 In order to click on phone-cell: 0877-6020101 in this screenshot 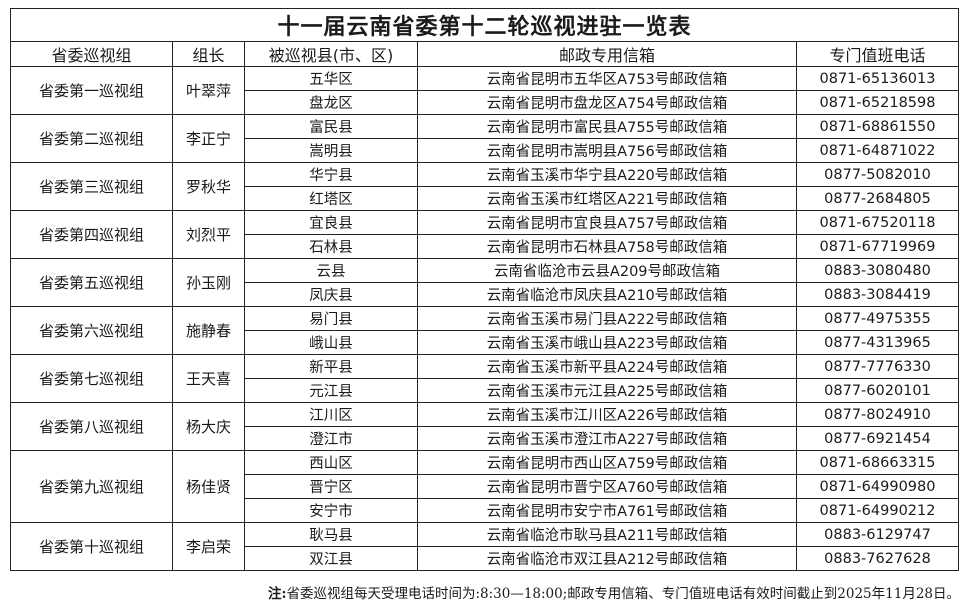, I will do `click(877, 390)`.